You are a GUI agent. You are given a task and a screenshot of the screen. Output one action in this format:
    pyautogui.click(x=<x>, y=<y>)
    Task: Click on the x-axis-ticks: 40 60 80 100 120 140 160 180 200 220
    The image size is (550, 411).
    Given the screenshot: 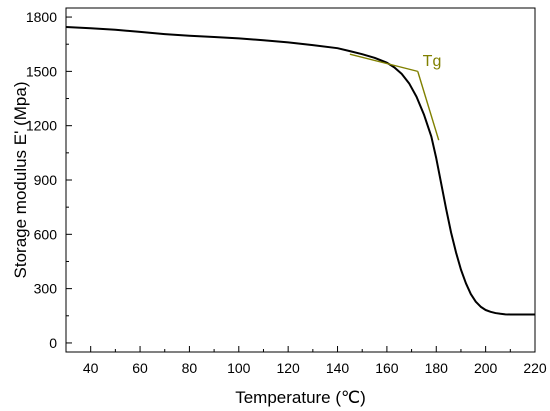 What is the action you would take?
    pyautogui.click(x=306, y=361)
    